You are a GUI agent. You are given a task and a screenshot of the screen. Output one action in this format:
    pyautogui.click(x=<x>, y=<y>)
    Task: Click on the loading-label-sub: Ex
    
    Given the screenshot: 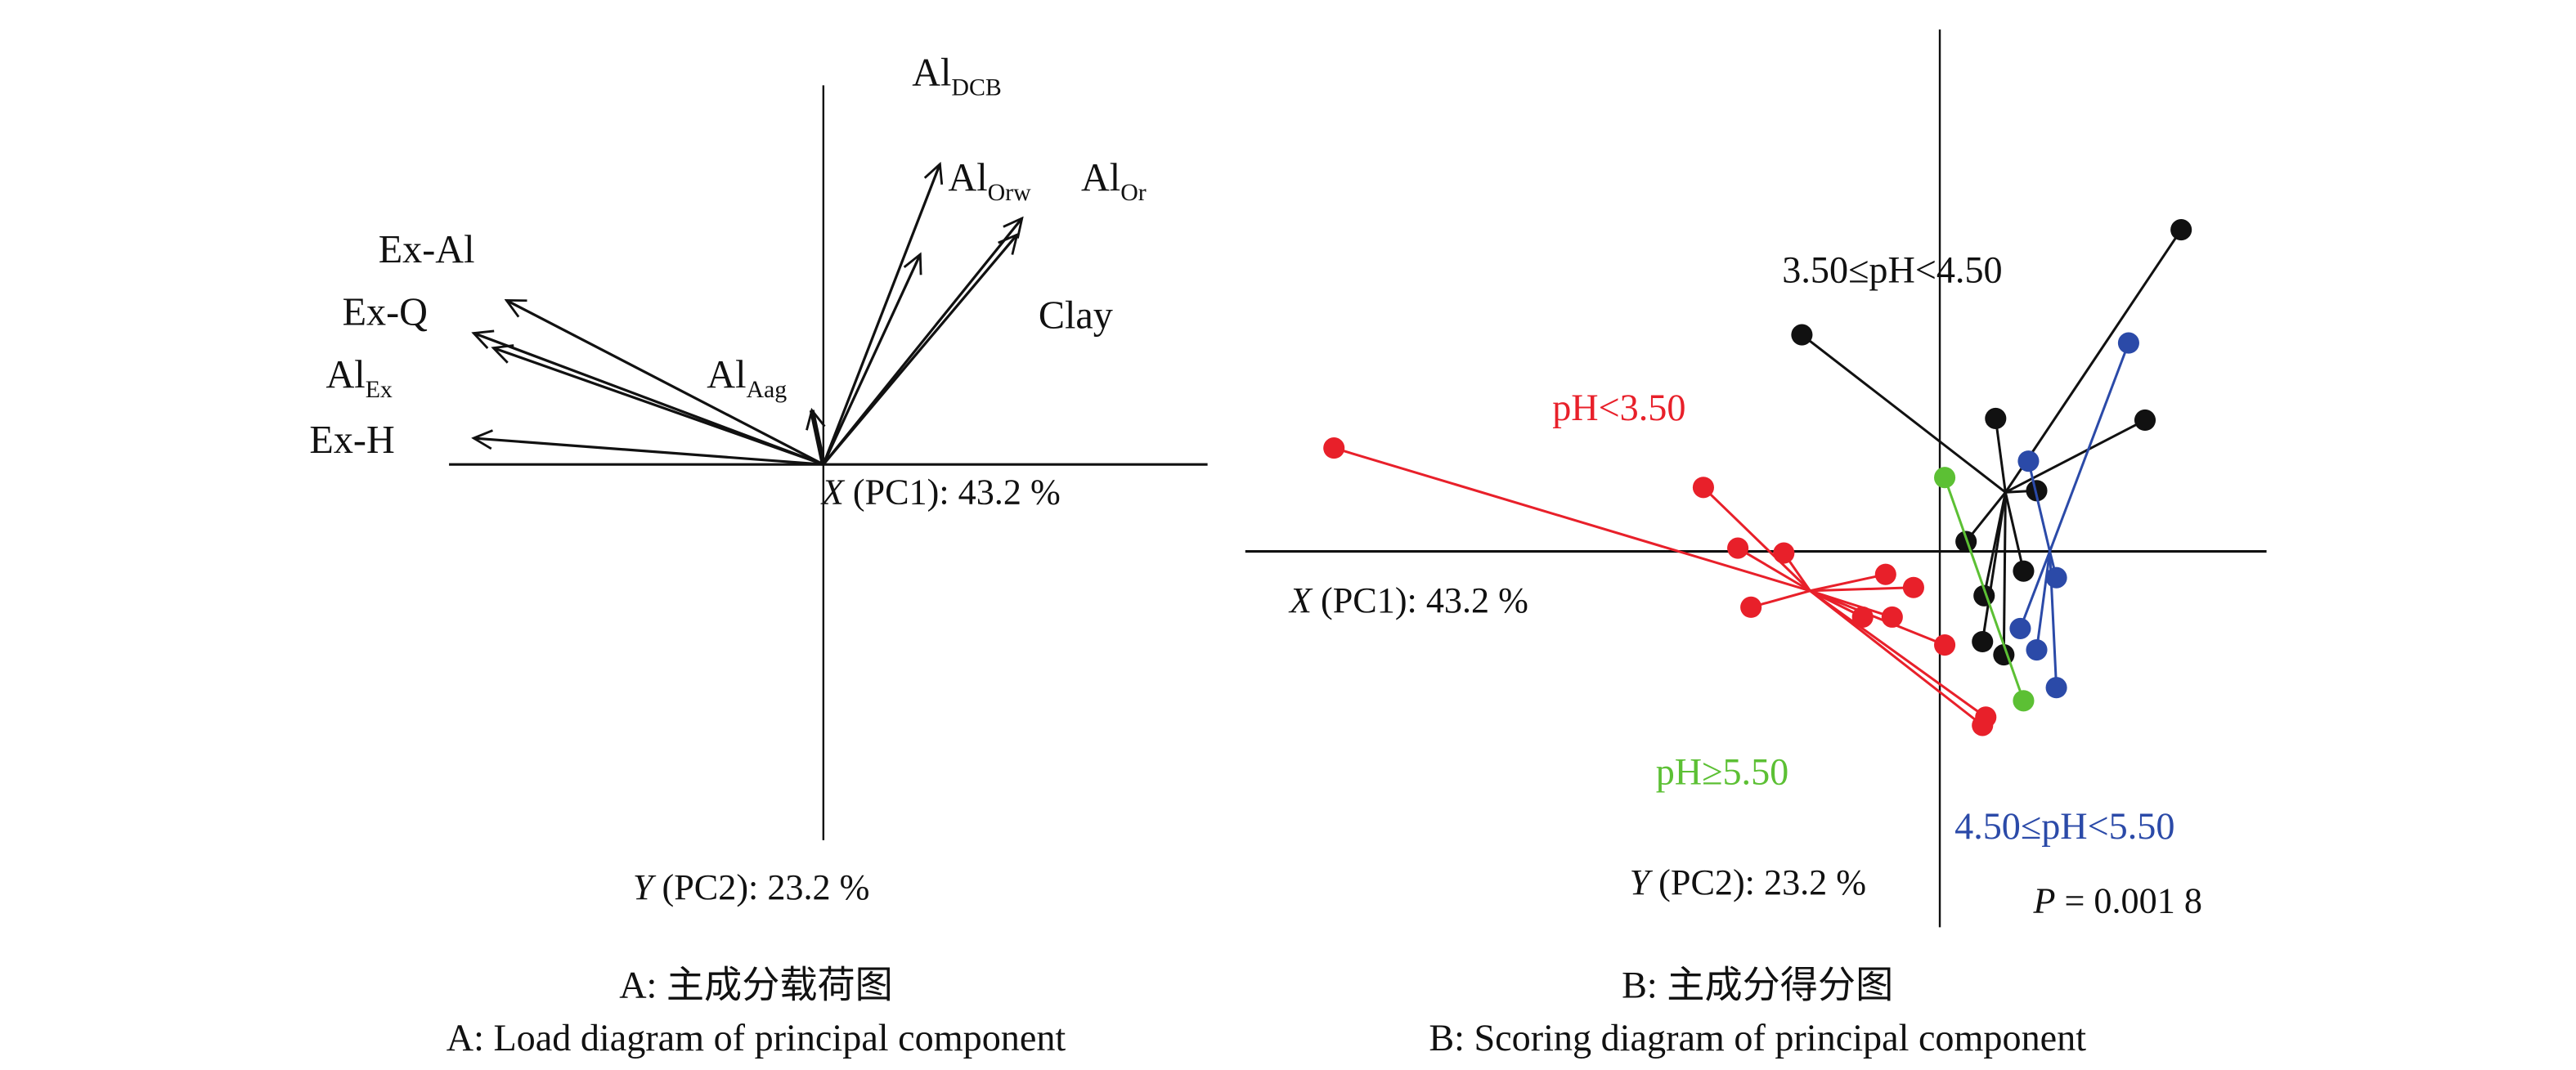 What is the action you would take?
    pyautogui.click(x=379, y=389)
    